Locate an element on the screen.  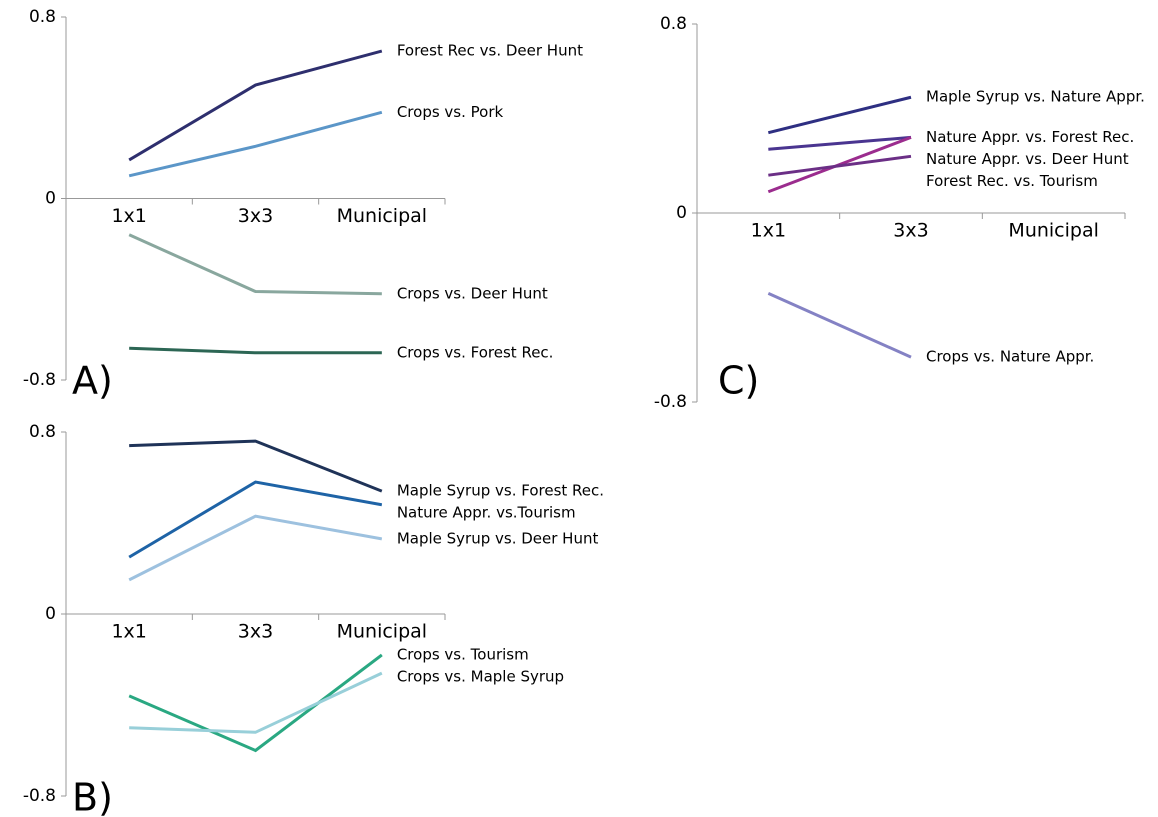
series-label: Forest Rec. vs. Tourism is located at coordinates (1012, 181).